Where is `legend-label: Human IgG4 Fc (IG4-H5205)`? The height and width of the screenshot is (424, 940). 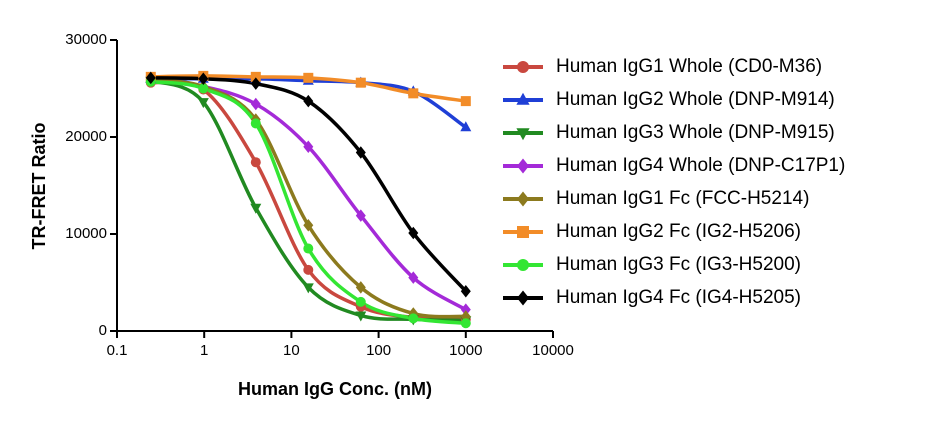
legend-label: Human IgG4 Fc (IG4-H5205) is located at coordinates (678, 297).